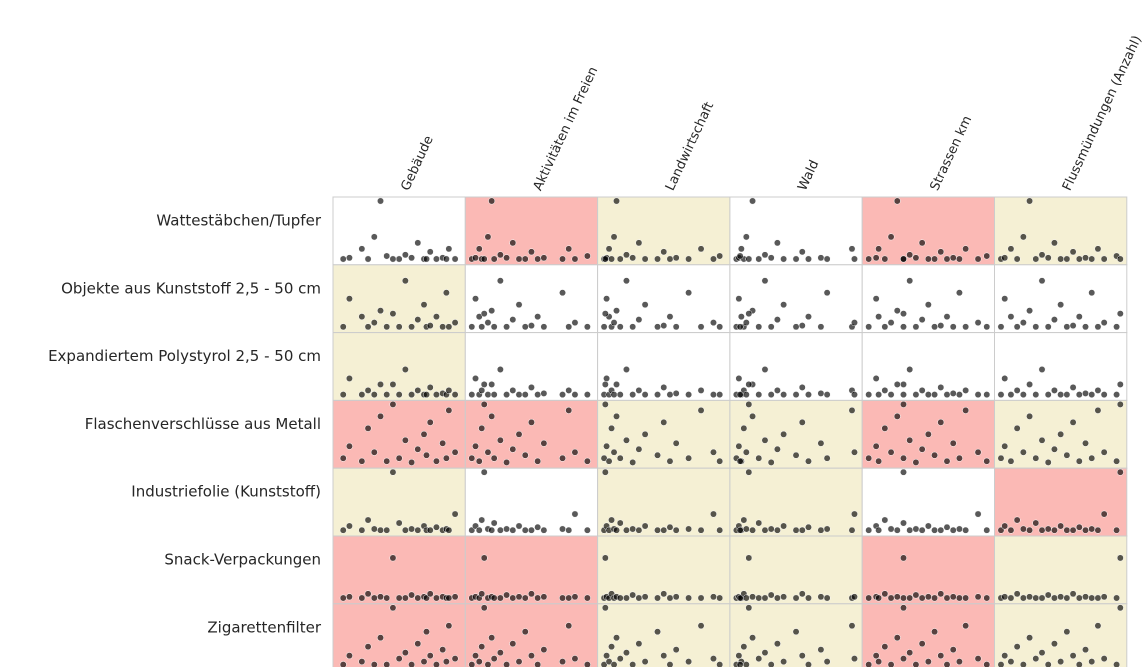 The height and width of the screenshot is (667, 1144). Describe the element at coordinates (226, 492) in the screenshot. I see `row-label: Industriefolie (Kunststoff)` at that location.